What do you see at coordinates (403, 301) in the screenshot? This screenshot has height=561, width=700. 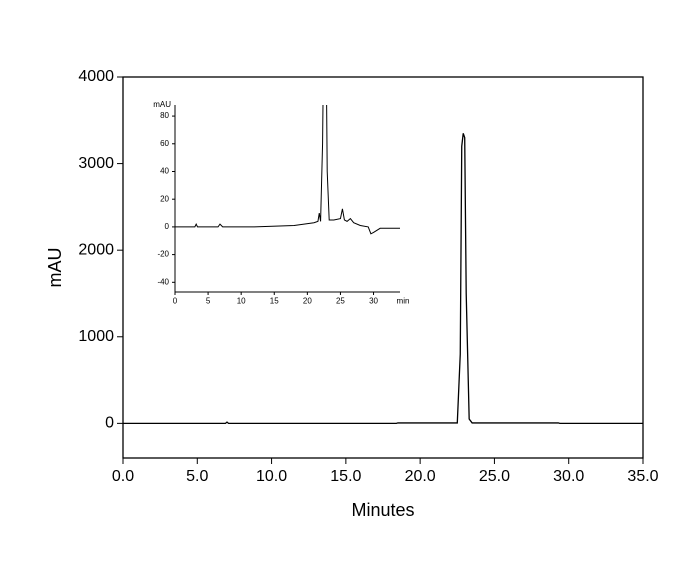 I see `x-axis-label: min` at bounding box center [403, 301].